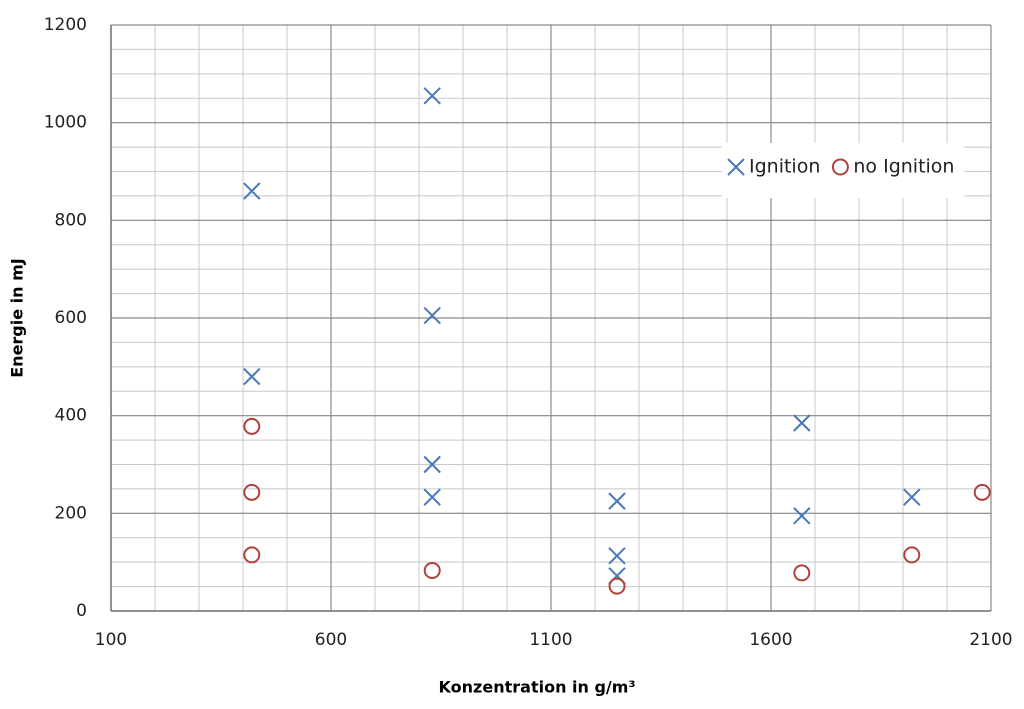 Image resolution: width=1024 pixels, height=709 pixels. I want to click on y-tick-label: 600, so click(71, 318).